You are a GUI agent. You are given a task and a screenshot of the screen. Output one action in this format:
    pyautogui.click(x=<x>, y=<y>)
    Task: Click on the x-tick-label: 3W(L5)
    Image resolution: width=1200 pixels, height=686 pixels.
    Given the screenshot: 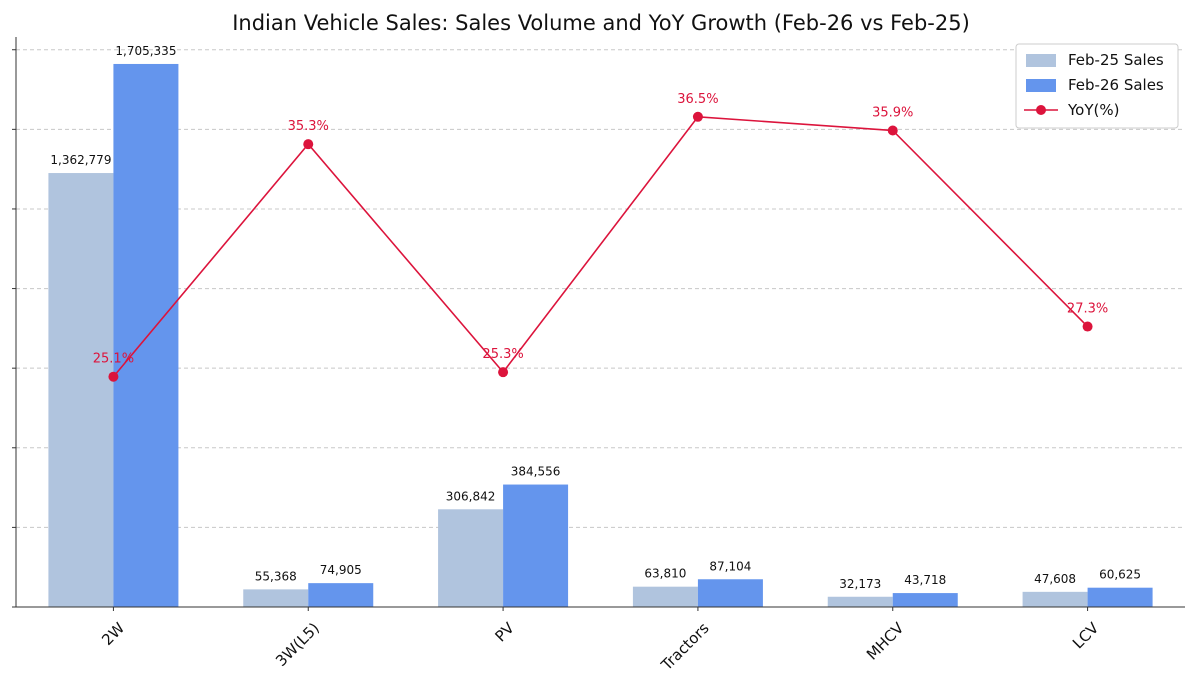 What is the action you would take?
    pyautogui.click(x=297, y=644)
    